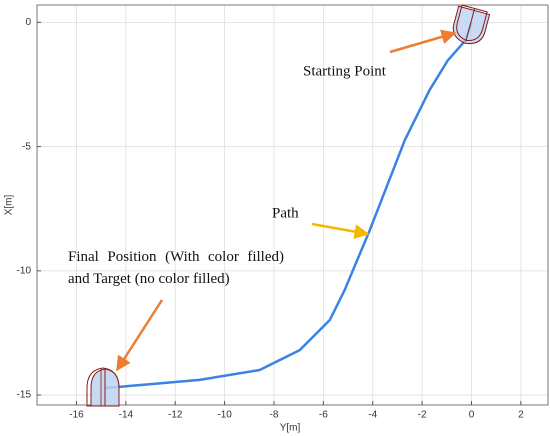 This screenshot has width=550, height=436. I want to click on x-tick-label: -2, so click(422, 415).